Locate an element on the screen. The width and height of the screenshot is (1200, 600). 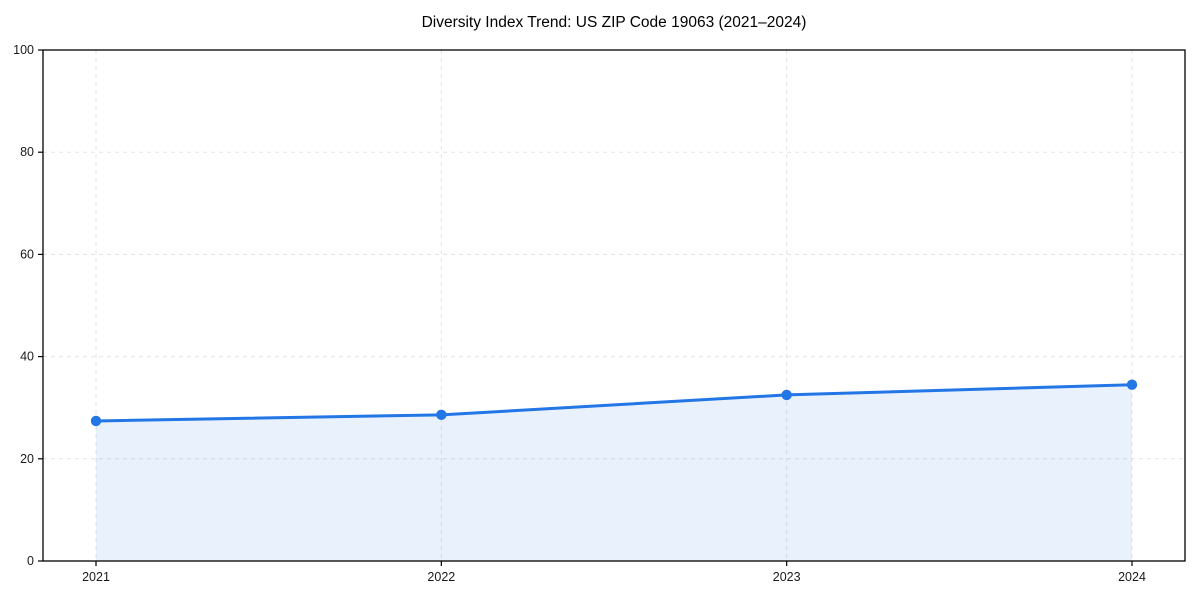
x-tick-label-2024: 2024 is located at coordinates (1132, 577).